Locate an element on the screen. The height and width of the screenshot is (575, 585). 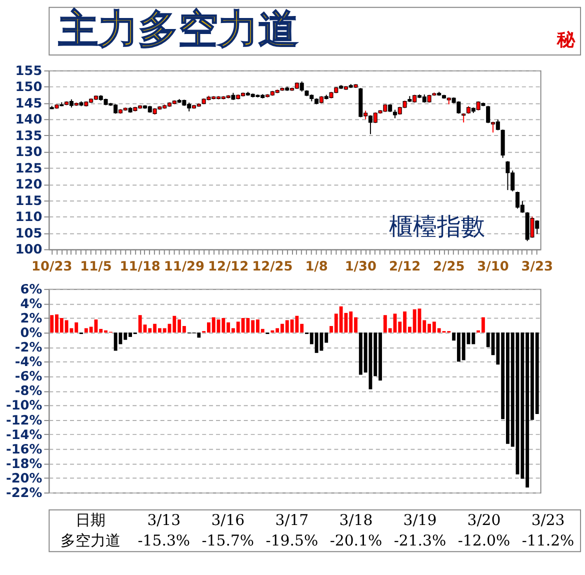
y-tick-label: 150 is located at coordinates (28, 88).